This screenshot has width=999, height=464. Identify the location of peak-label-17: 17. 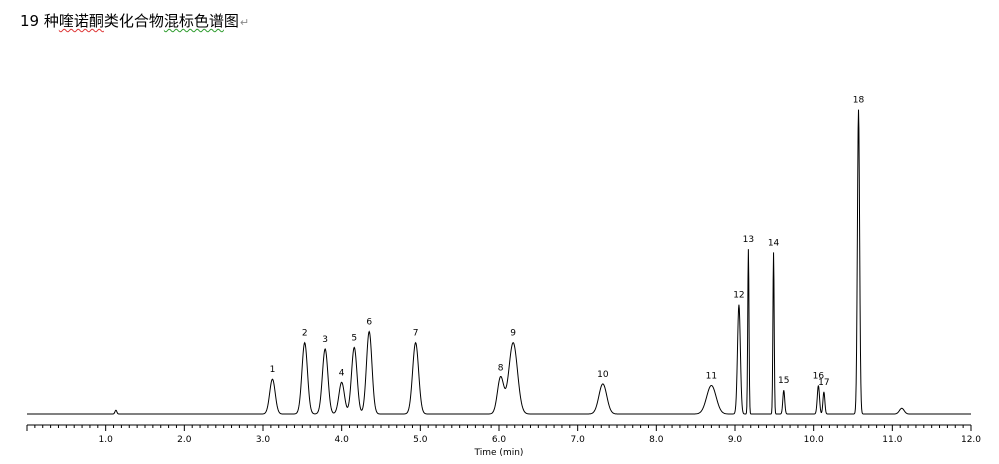
(823, 383).